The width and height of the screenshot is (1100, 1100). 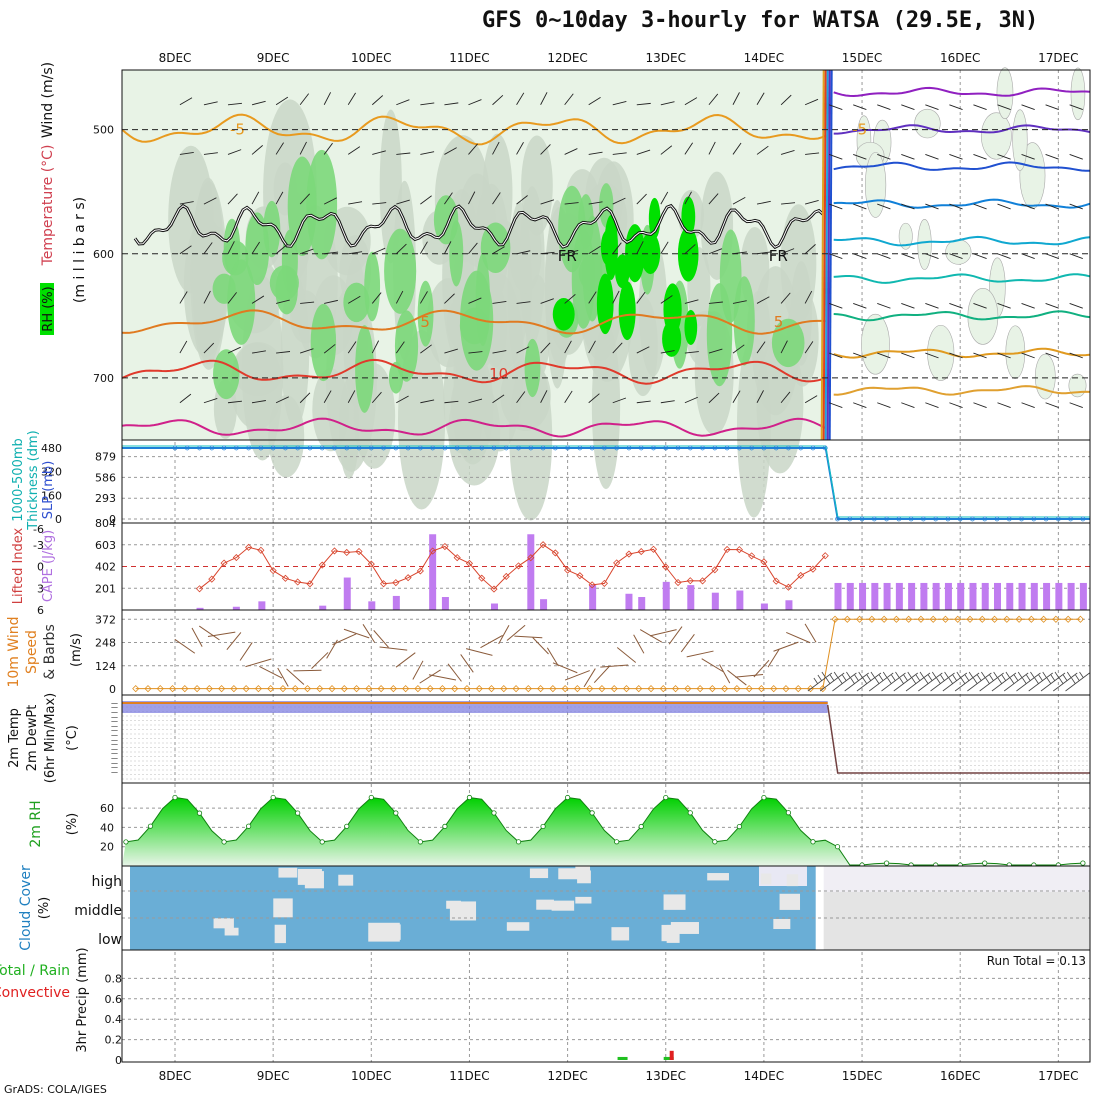 What do you see at coordinates (961, 92) in the screenshot?
I see `temp-contour-post` at bounding box center [961, 92].